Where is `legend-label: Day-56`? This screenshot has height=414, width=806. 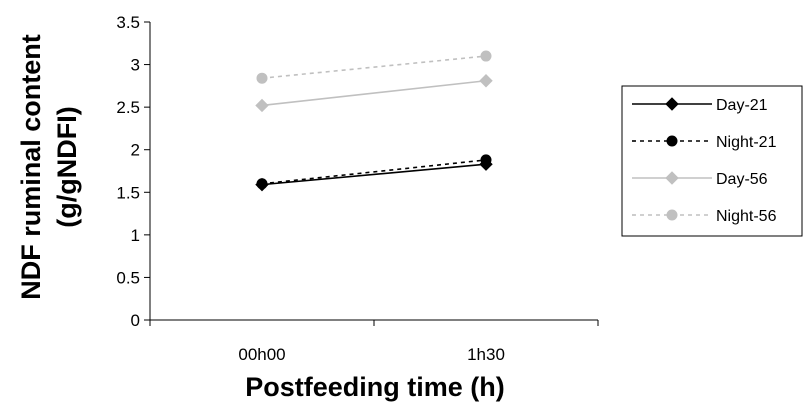
legend-label: Day-56 is located at coordinates (742, 179).